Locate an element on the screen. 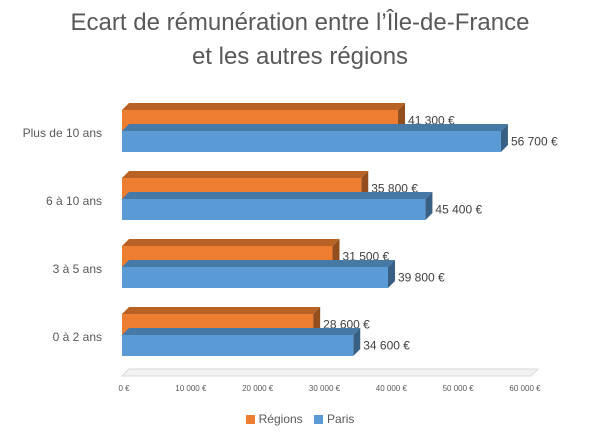 The image size is (600, 443). legend: Régions Paris is located at coordinates (300, 419).